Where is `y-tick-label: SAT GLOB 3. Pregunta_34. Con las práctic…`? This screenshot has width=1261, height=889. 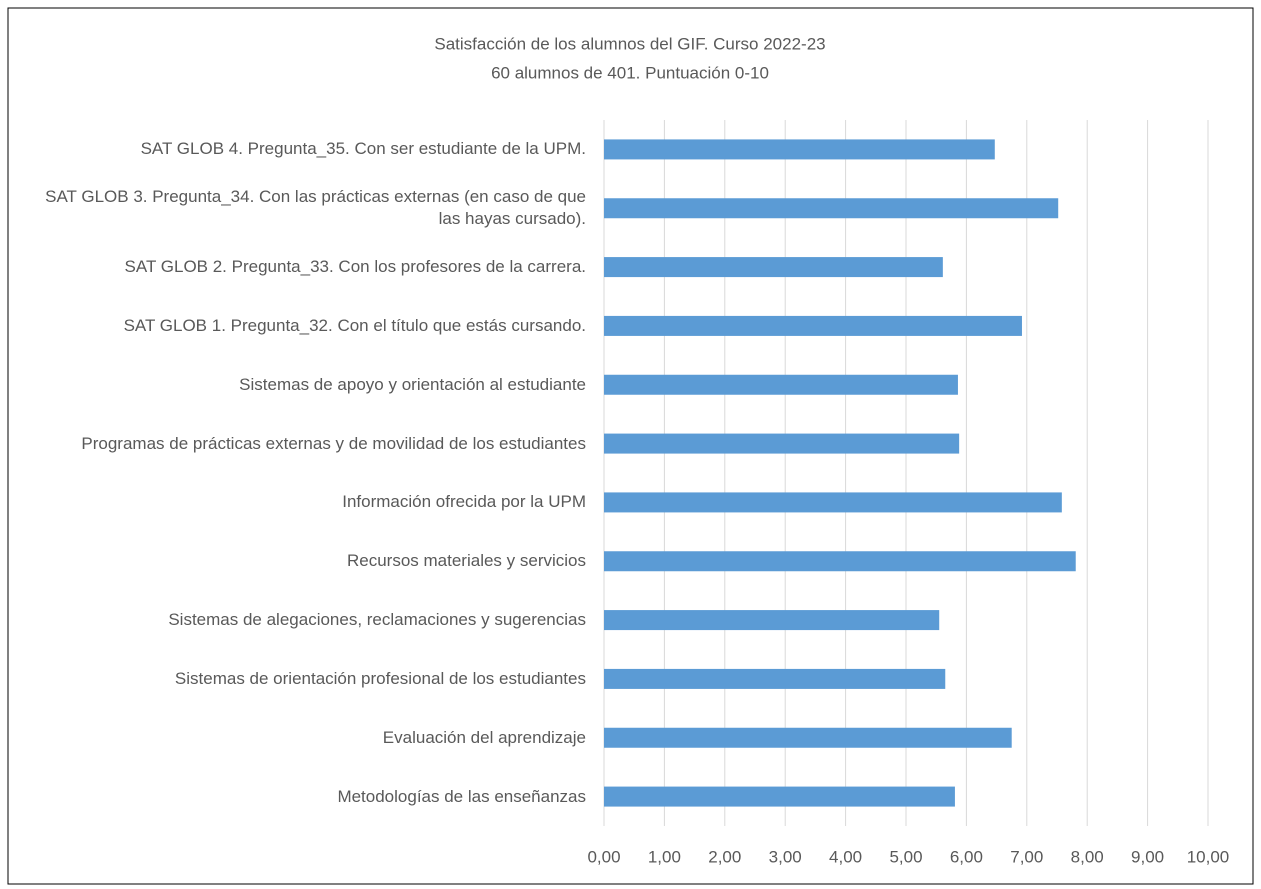
y-tick-label: SAT GLOB 3. Pregunta_34. Con las práctic… is located at coordinates (315, 208).